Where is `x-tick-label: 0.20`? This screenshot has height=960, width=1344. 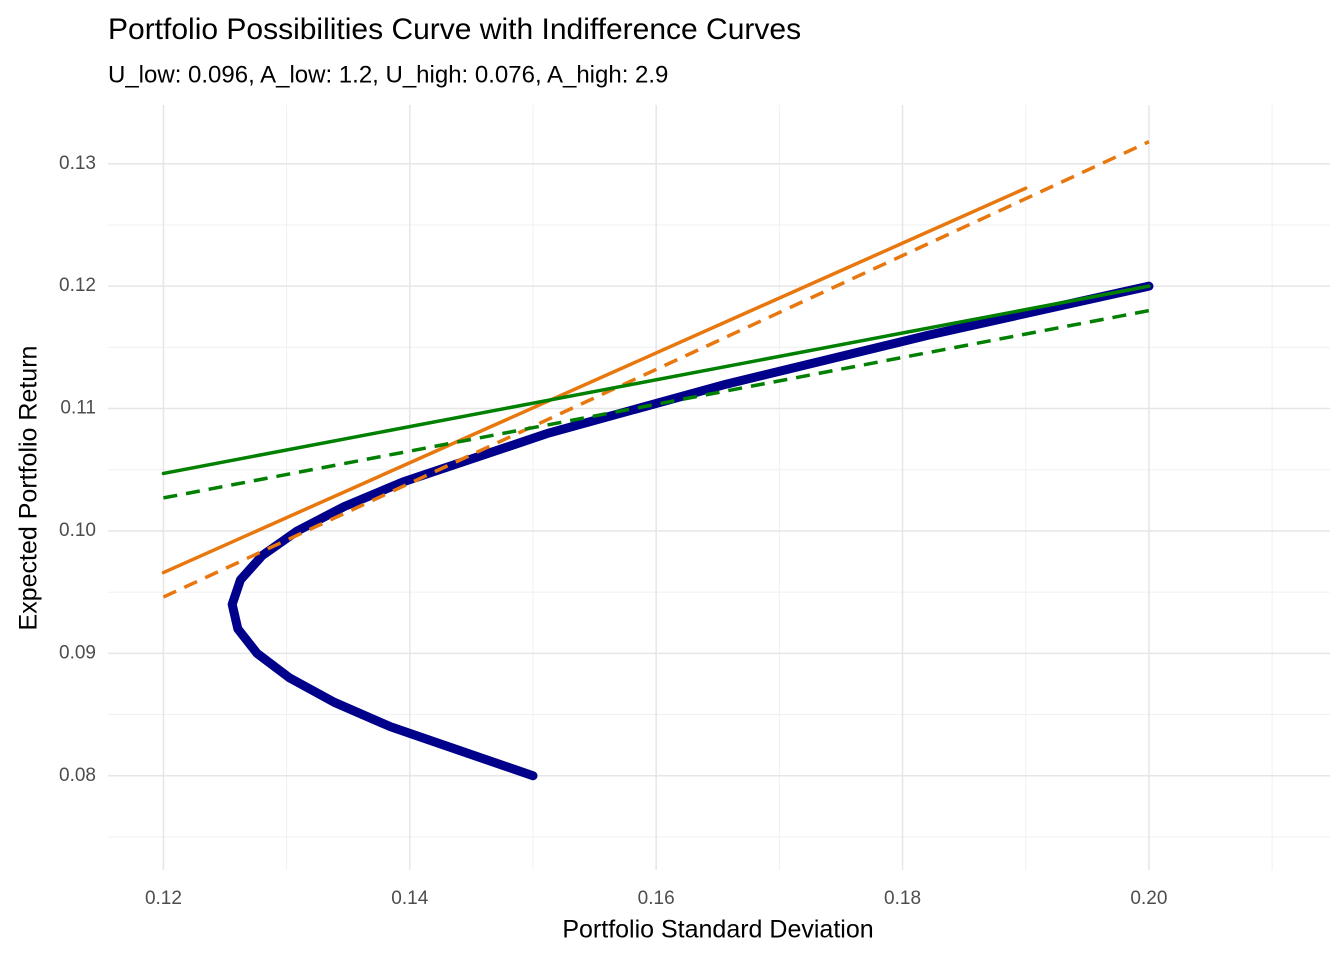 x-tick-label: 0.20 is located at coordinates (1148, 898).